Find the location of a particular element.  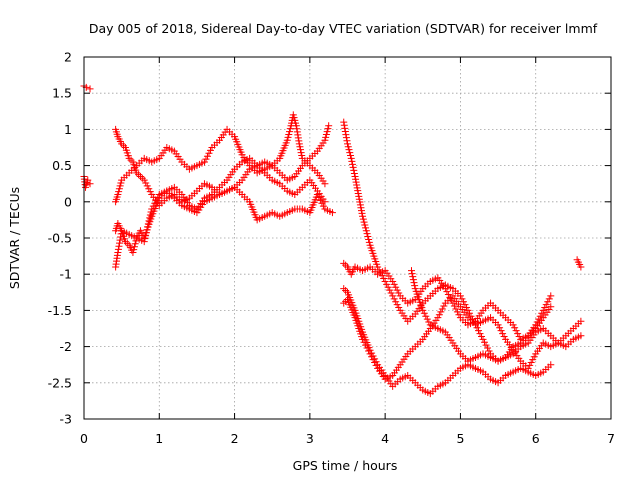

series-arc-d is located at coordinates (220, 158).